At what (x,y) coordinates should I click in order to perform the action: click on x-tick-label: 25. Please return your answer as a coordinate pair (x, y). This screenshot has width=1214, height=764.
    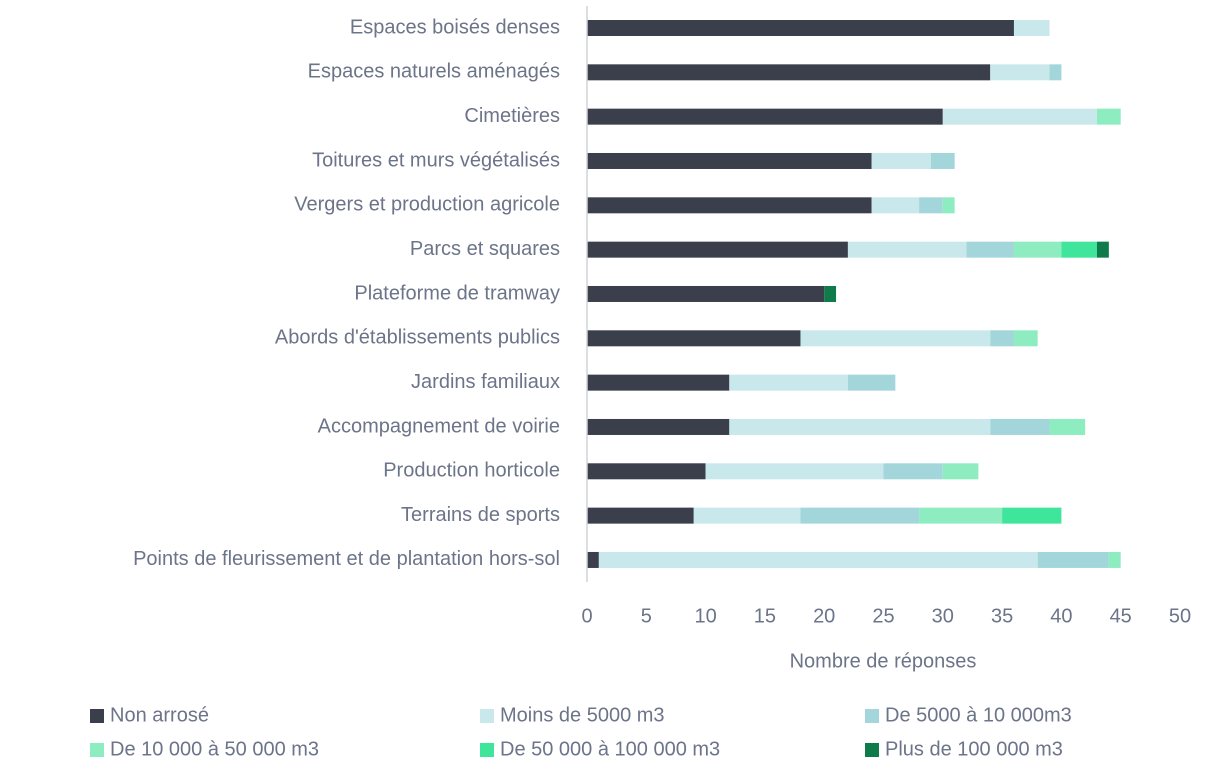
    Looking at the image, I should click on (883, 616).